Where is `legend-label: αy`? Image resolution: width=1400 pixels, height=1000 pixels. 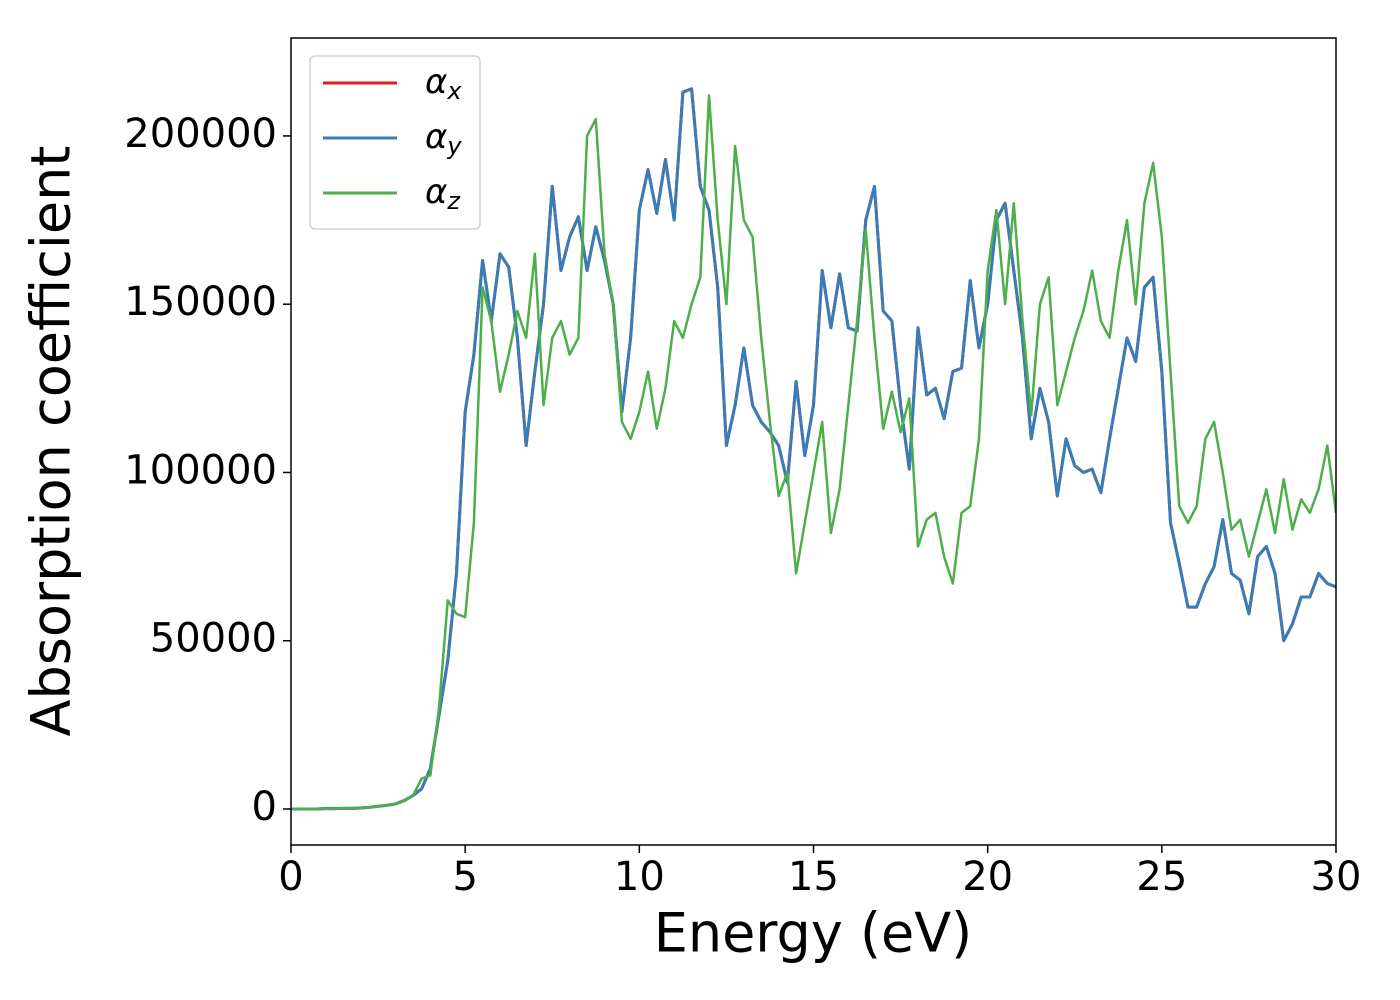 legend-label: αy is located at coordinates (443, 139).